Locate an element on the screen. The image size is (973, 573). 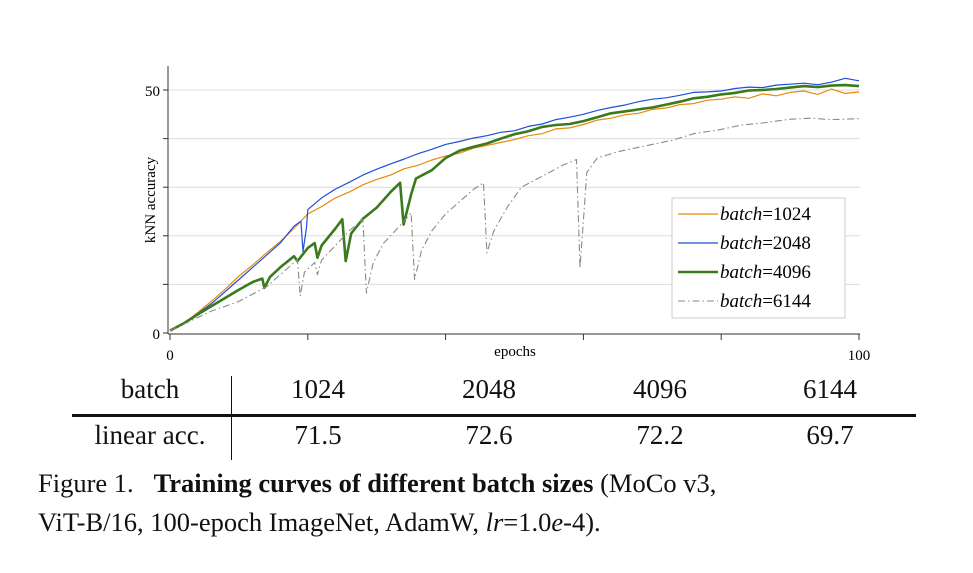
caption-math: e is located at coordinates (557, 522).